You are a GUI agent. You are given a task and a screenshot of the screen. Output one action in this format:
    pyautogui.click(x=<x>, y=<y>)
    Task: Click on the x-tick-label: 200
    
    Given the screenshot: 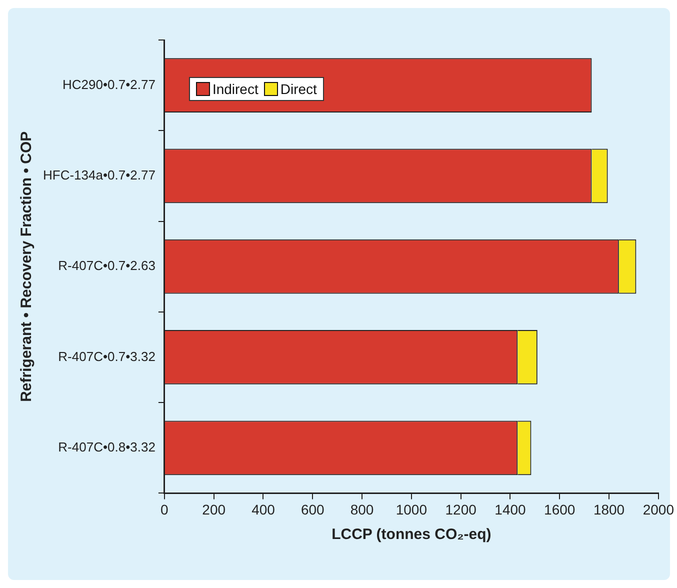 What is the action you would take?
    pyautogui.click(x=214, y=509)
    